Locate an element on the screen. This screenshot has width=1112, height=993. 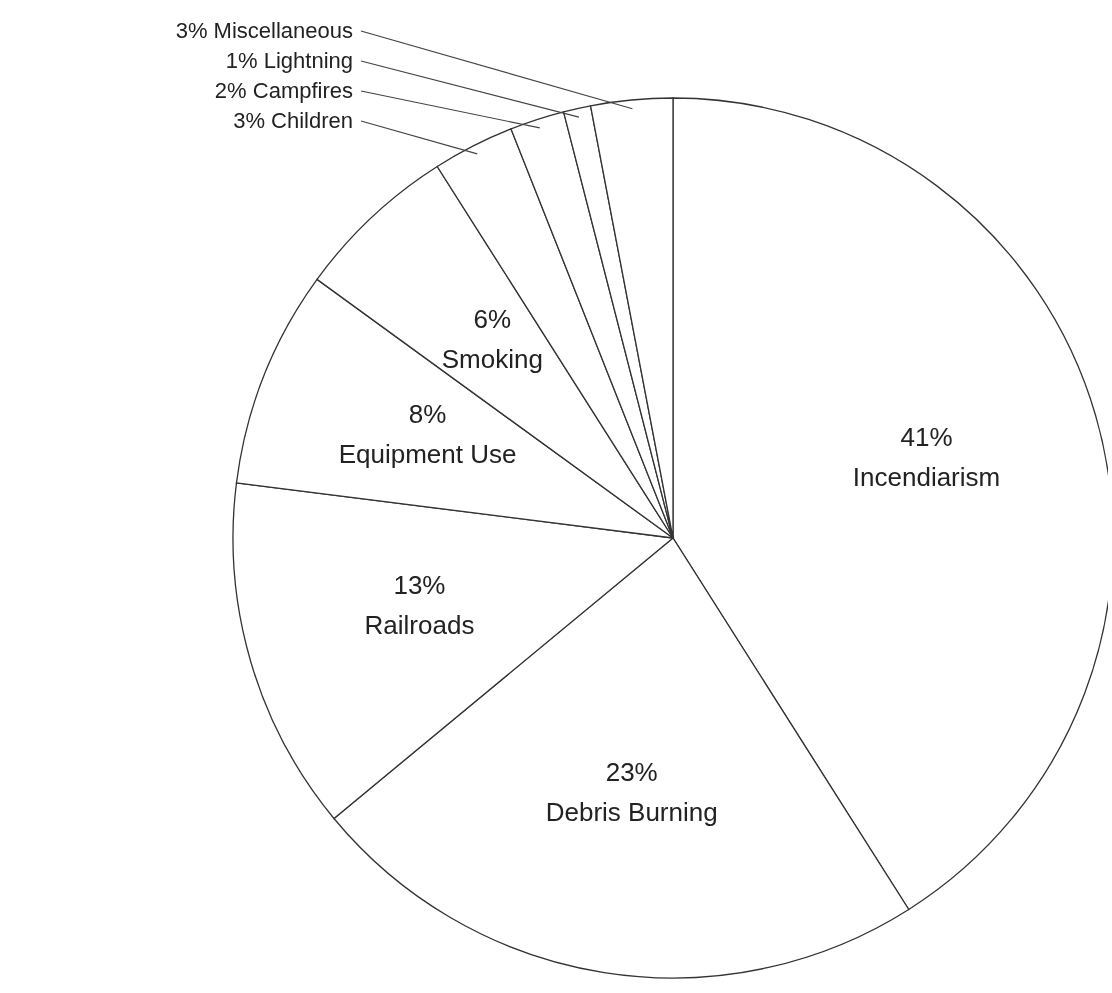
data-label: 41% is located at coordinates (926, 437).